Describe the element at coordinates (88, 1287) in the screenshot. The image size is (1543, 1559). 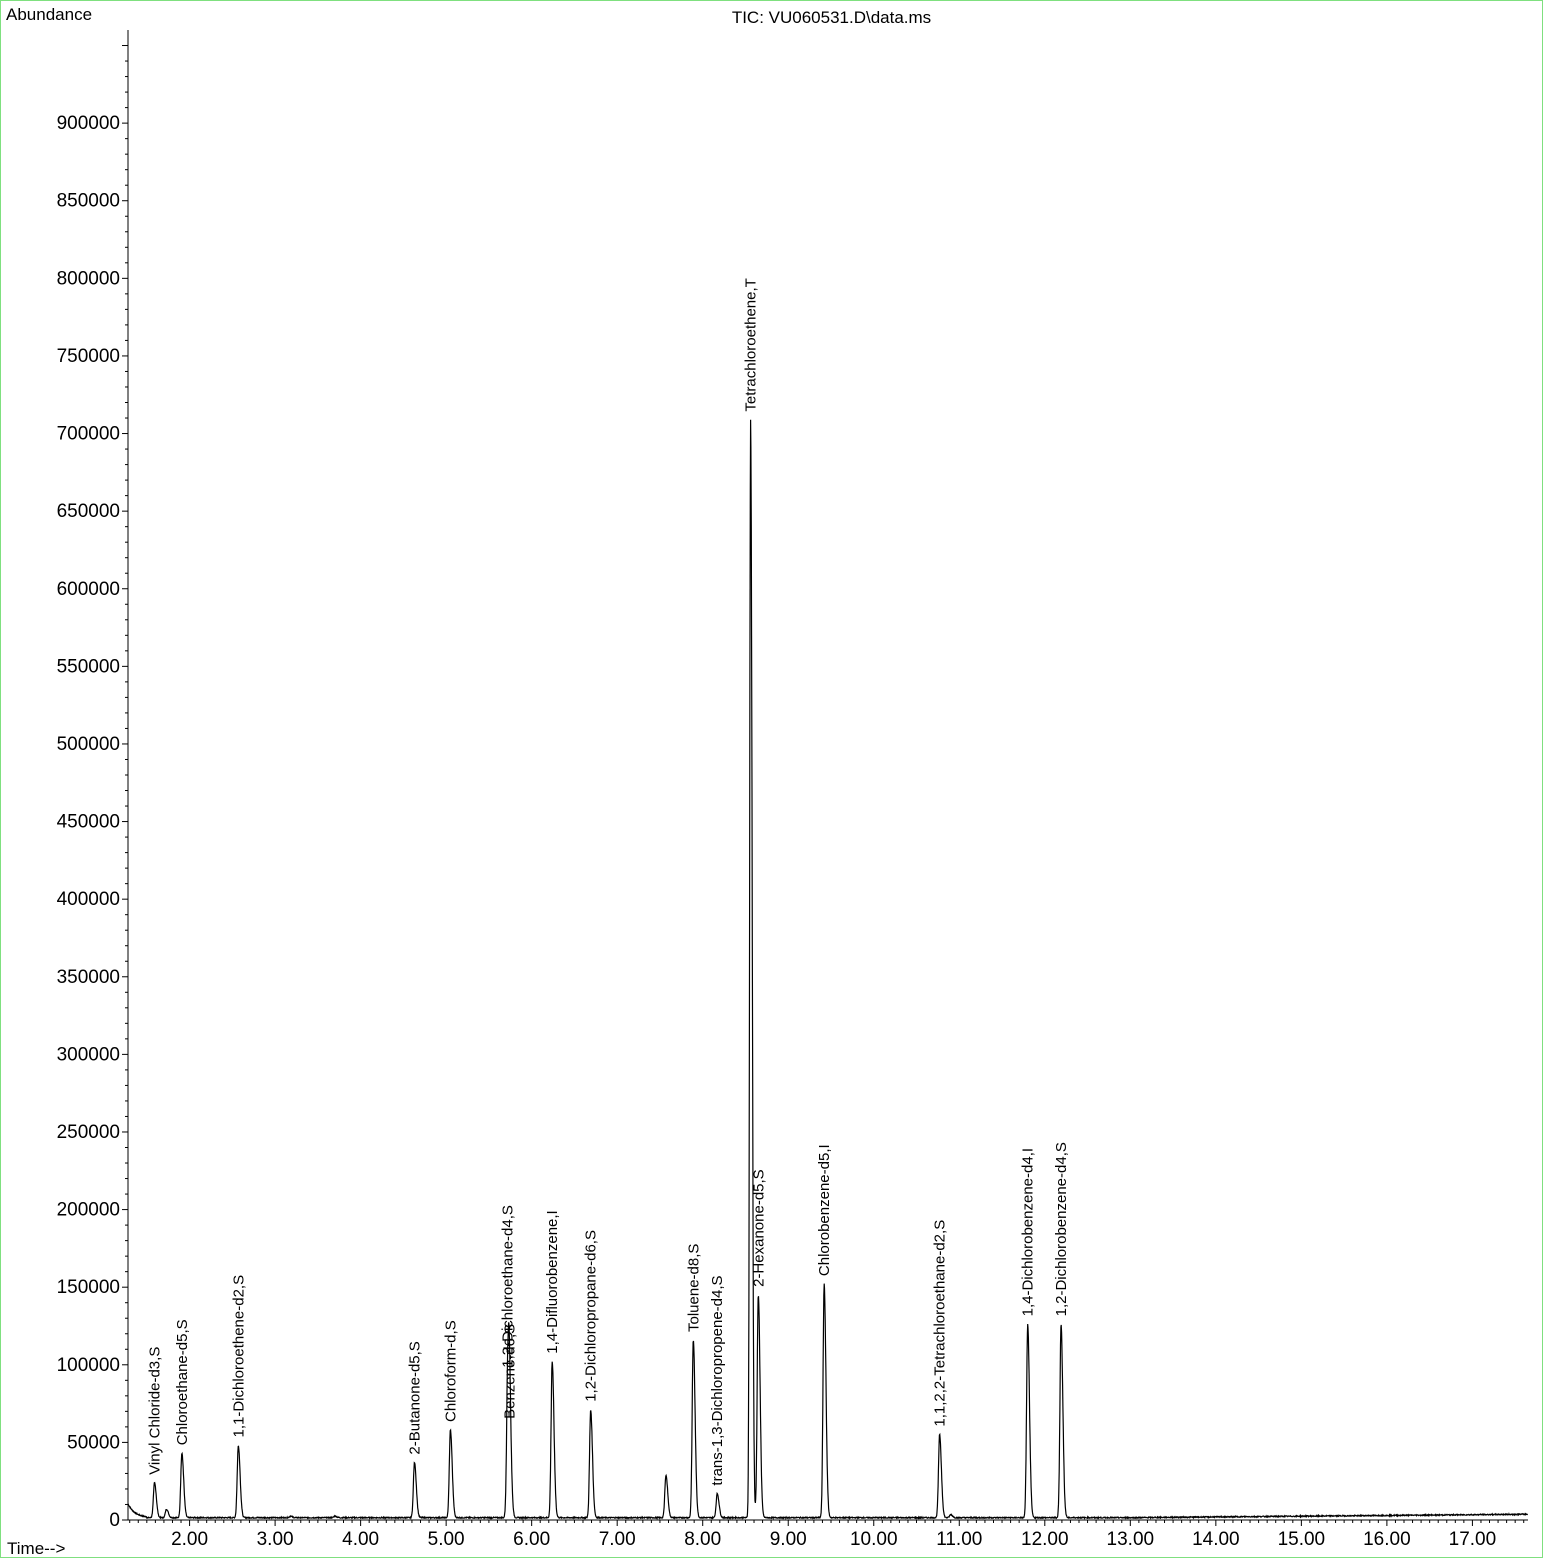
I see `y-tick-label: 150000` at that location.